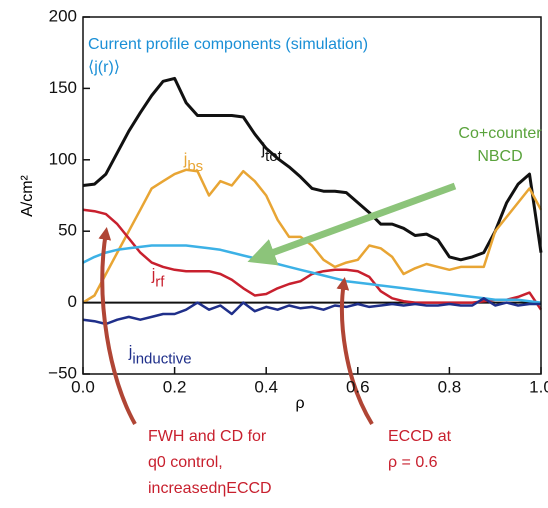 The image size is (548, 508). What do you see at coordinates (158, 279) in the screenshot?
I see `series-label: jrf` at bounding box center [158, 279].